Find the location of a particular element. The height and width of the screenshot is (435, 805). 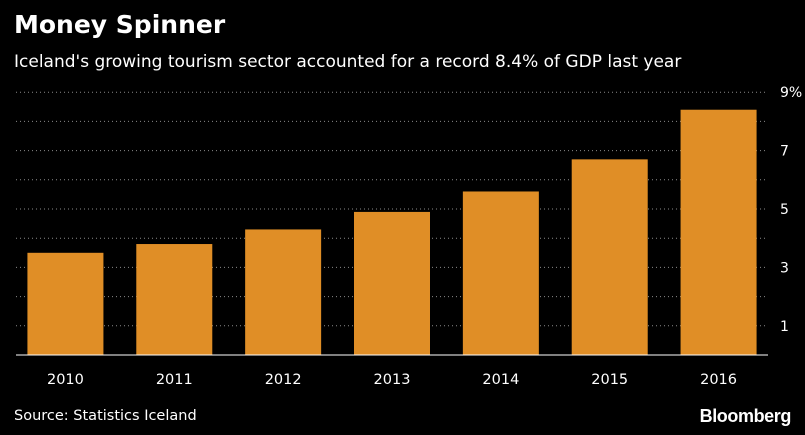

y-tick-label: 9% is located at coordinates (791, 93).